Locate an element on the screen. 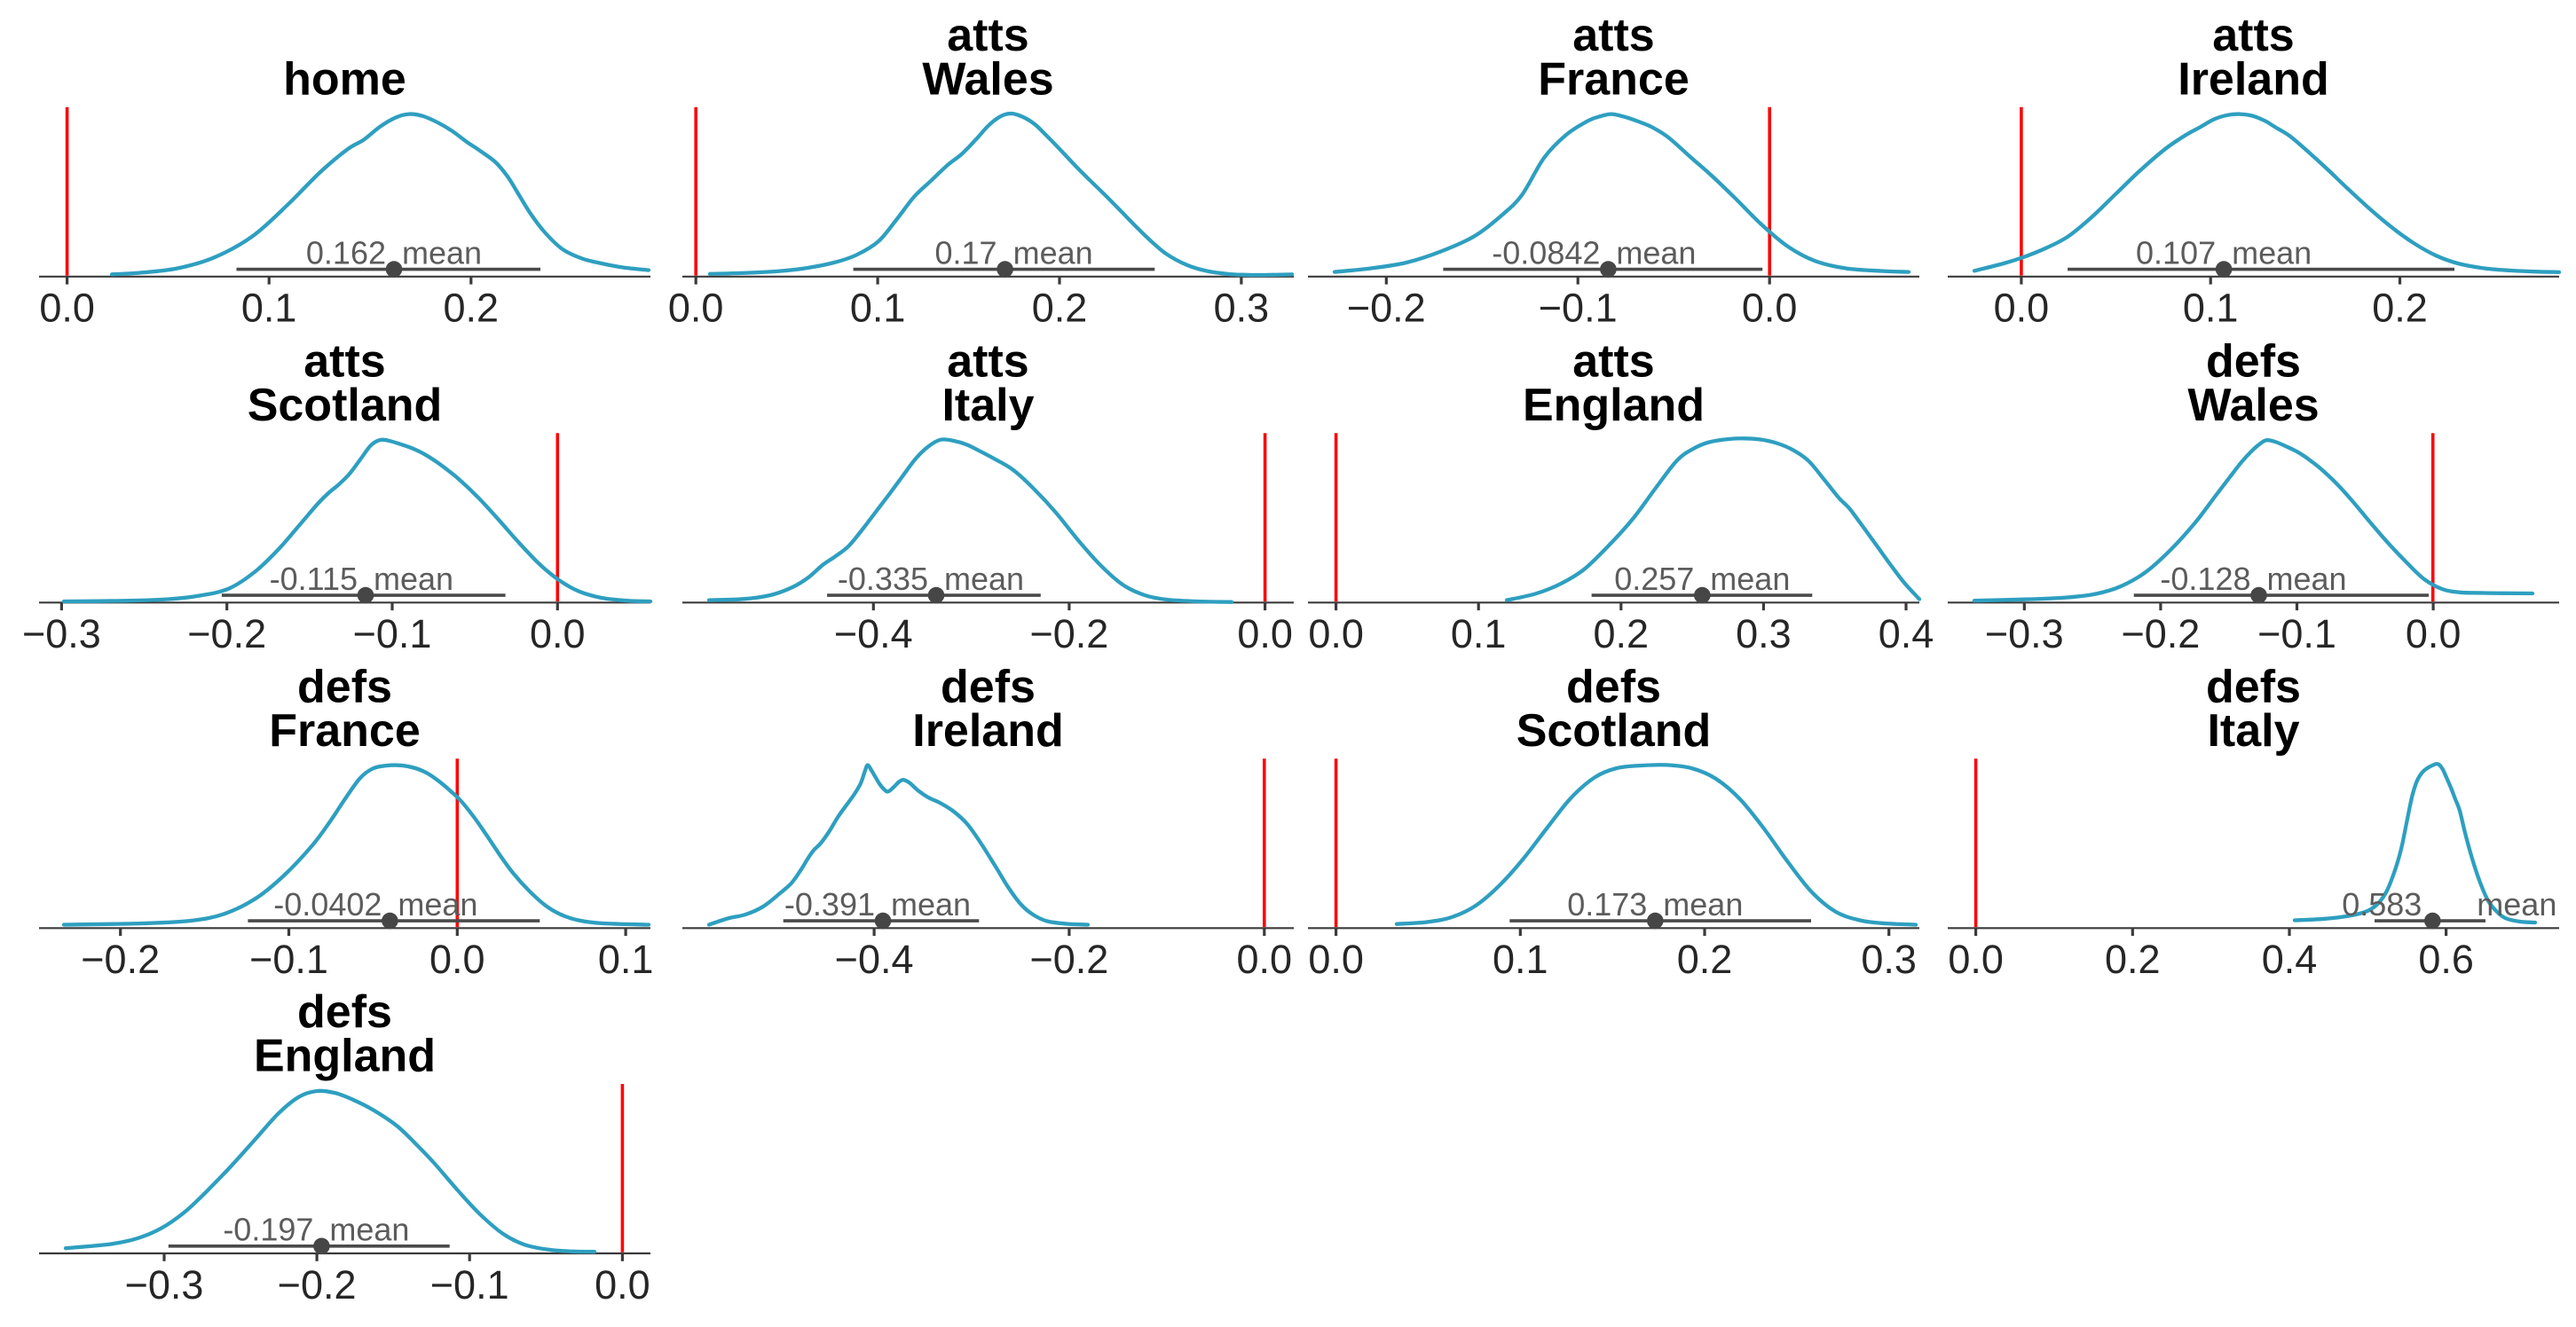  svg-text: 0.162 is located at coordinates (346, 252).